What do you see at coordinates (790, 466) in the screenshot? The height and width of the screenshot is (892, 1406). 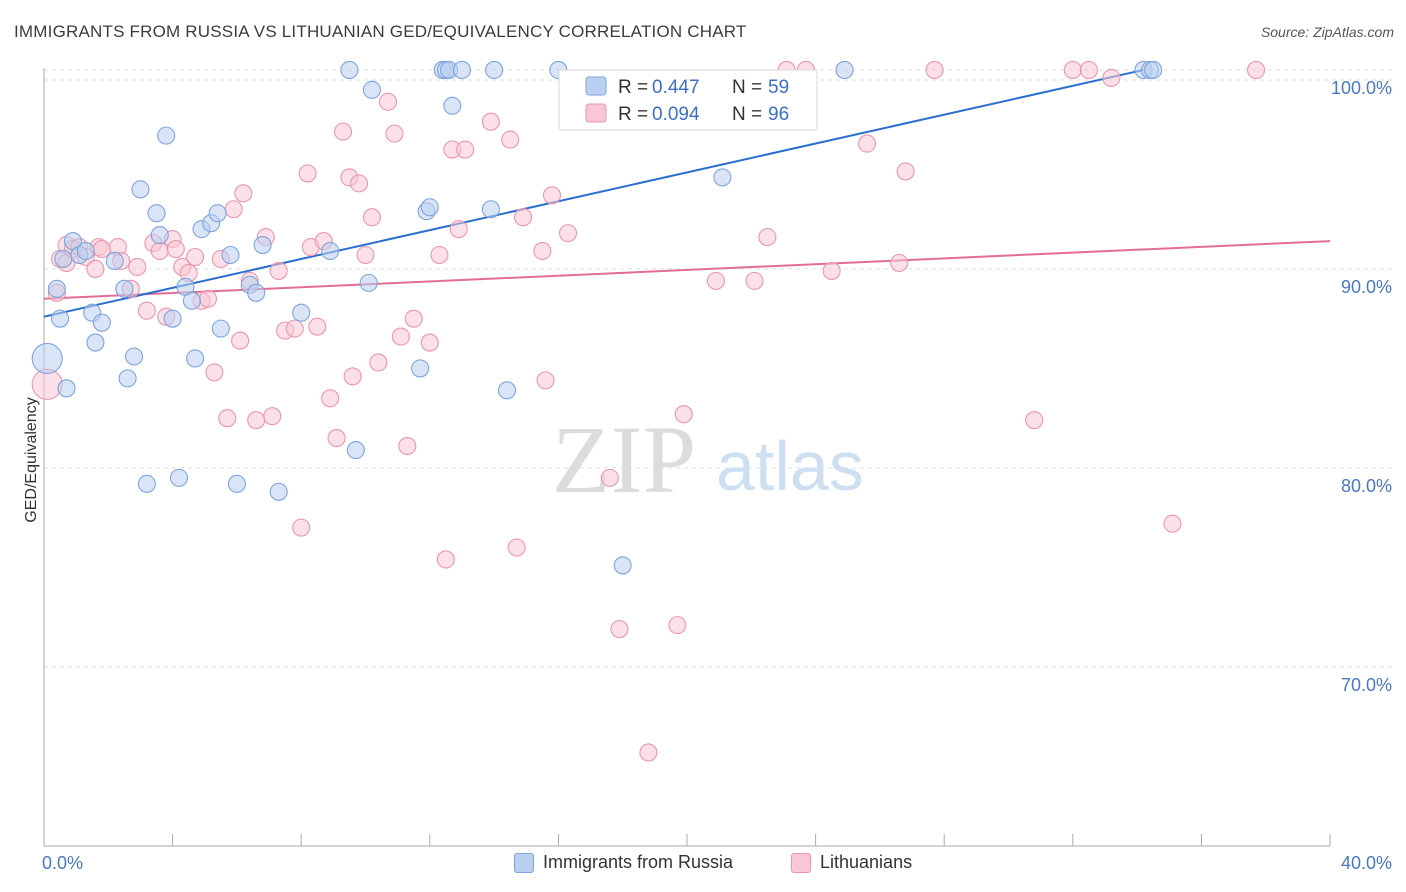 I see `watermark-atlas: atlas` at bounding box center [790, 466].